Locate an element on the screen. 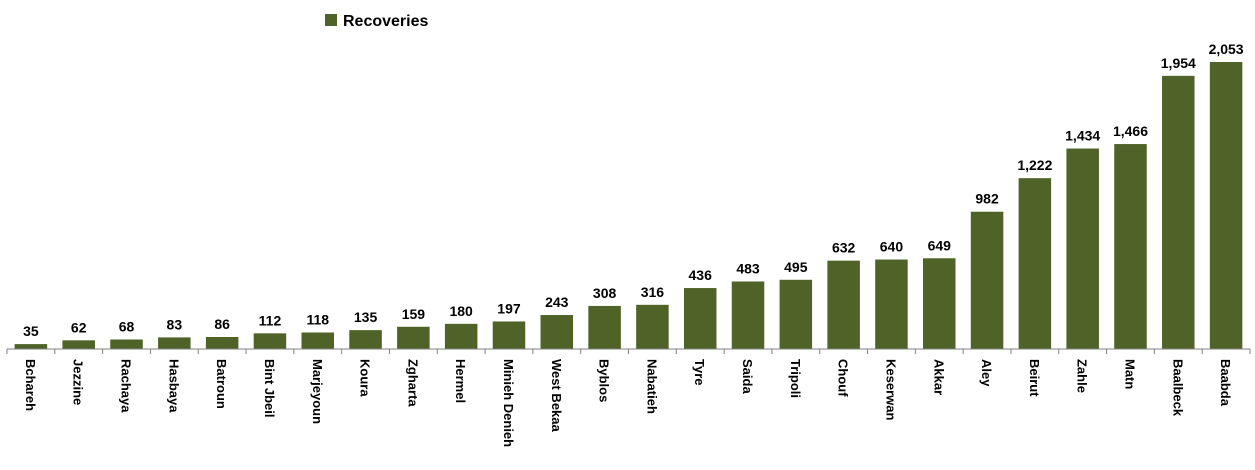 The image size is (1255, 470). data-label-bint-jbeil: 112 is located at coordinates (270, 320).